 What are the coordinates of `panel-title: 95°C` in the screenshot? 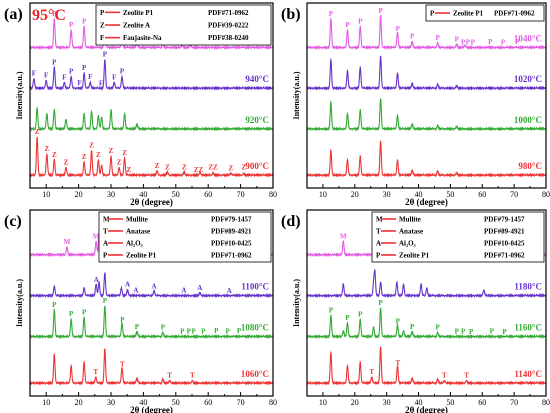 It's located at (49, 15).